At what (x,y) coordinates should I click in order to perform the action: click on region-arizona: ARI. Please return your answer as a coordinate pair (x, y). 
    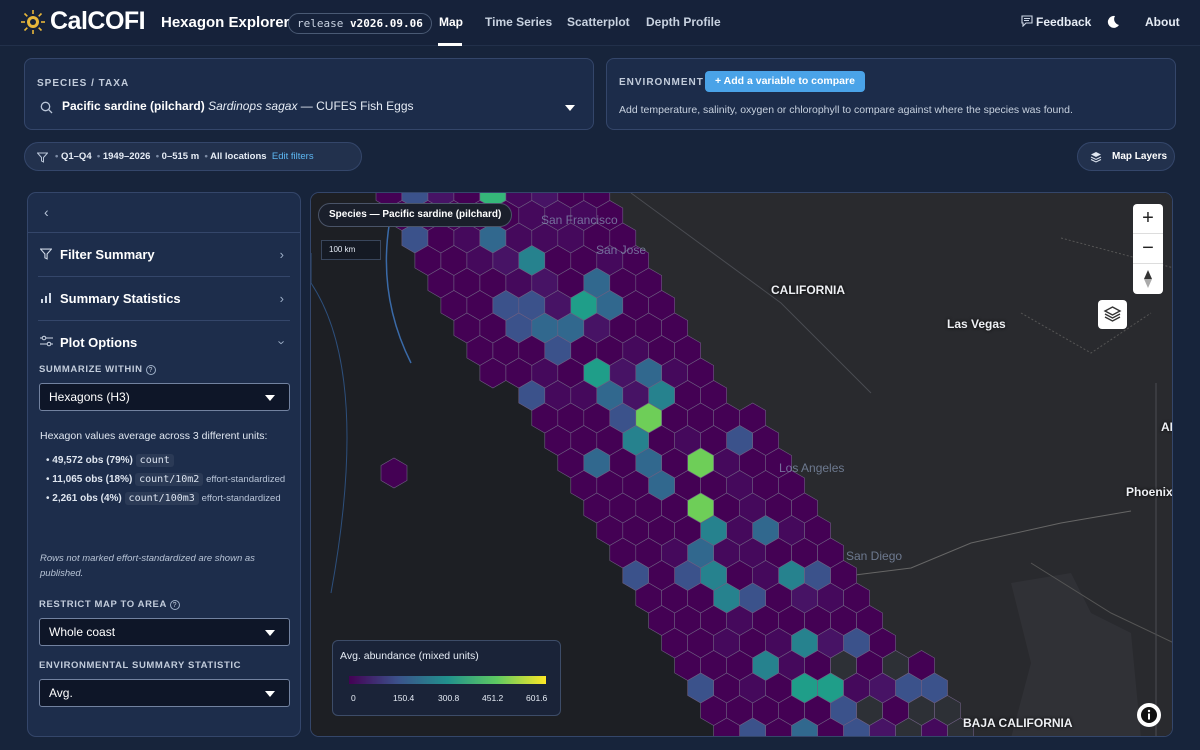
    Looking at the image, I should click on (1166, 427).